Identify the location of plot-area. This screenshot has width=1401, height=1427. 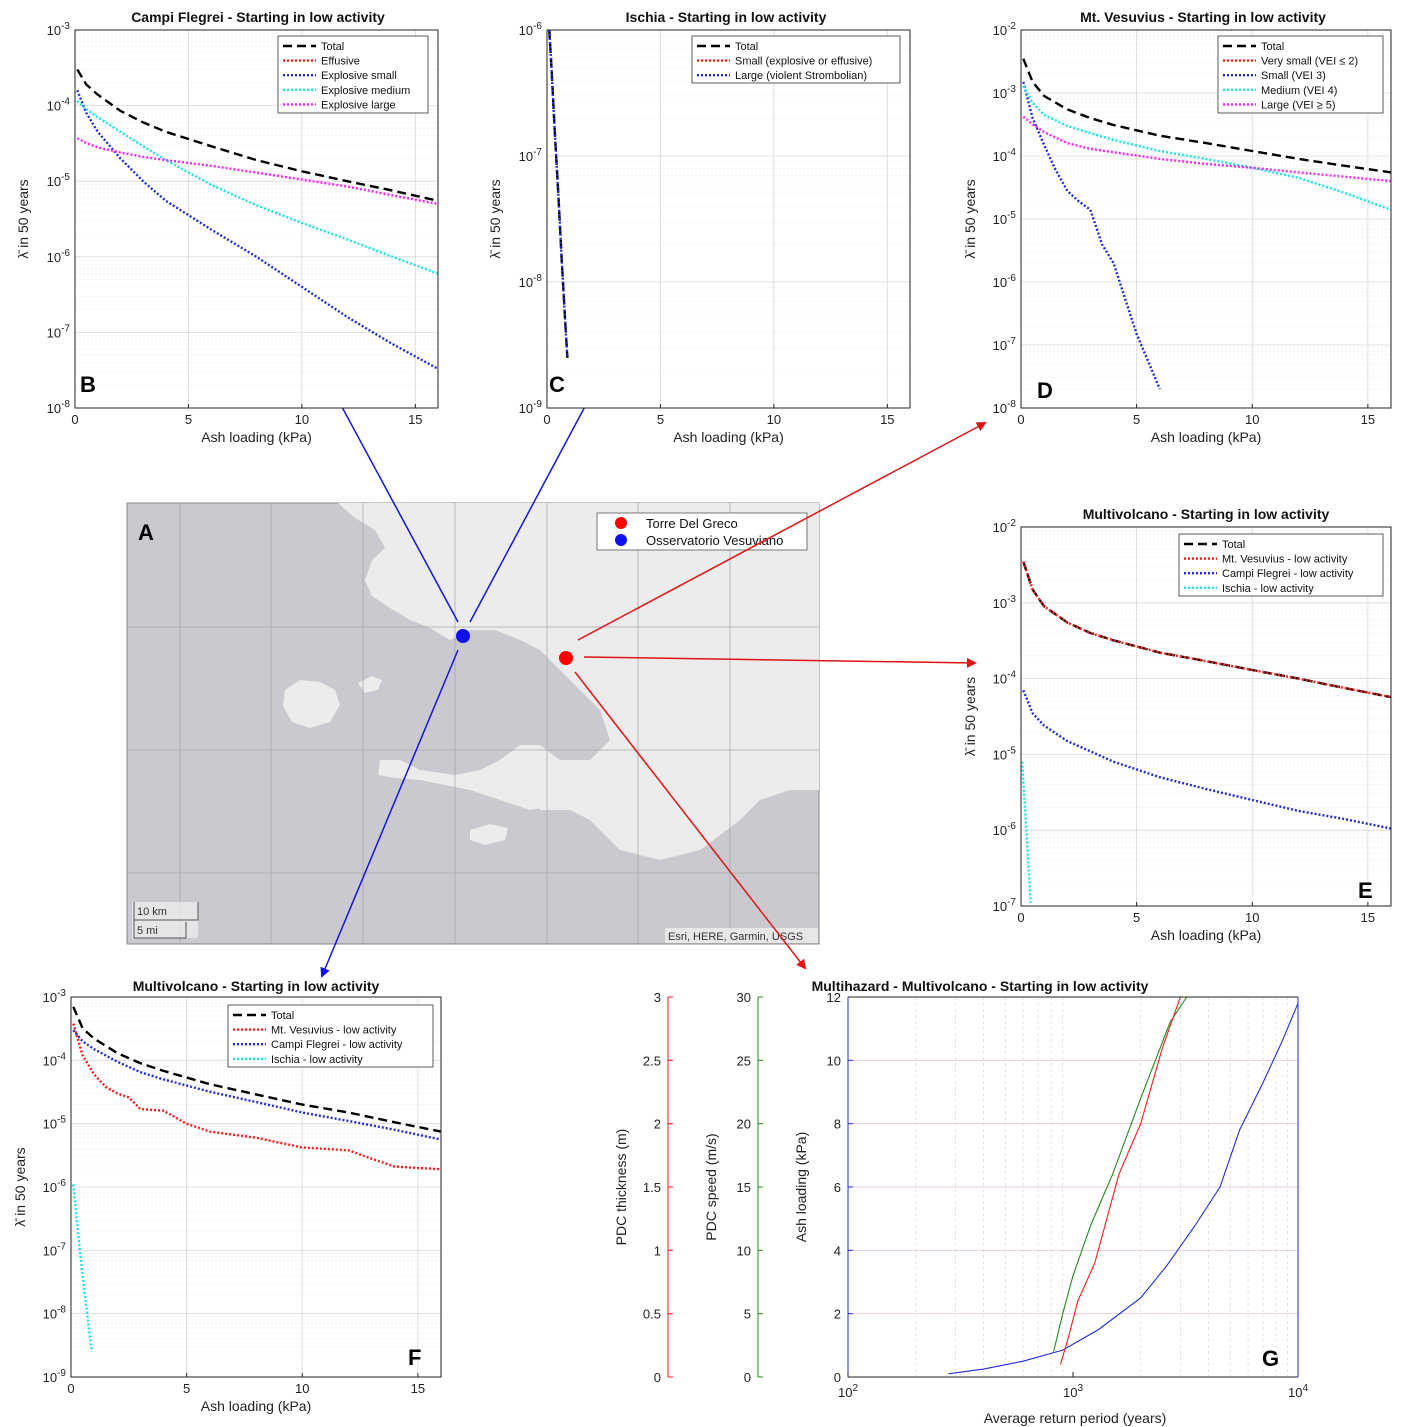
(728, 219).